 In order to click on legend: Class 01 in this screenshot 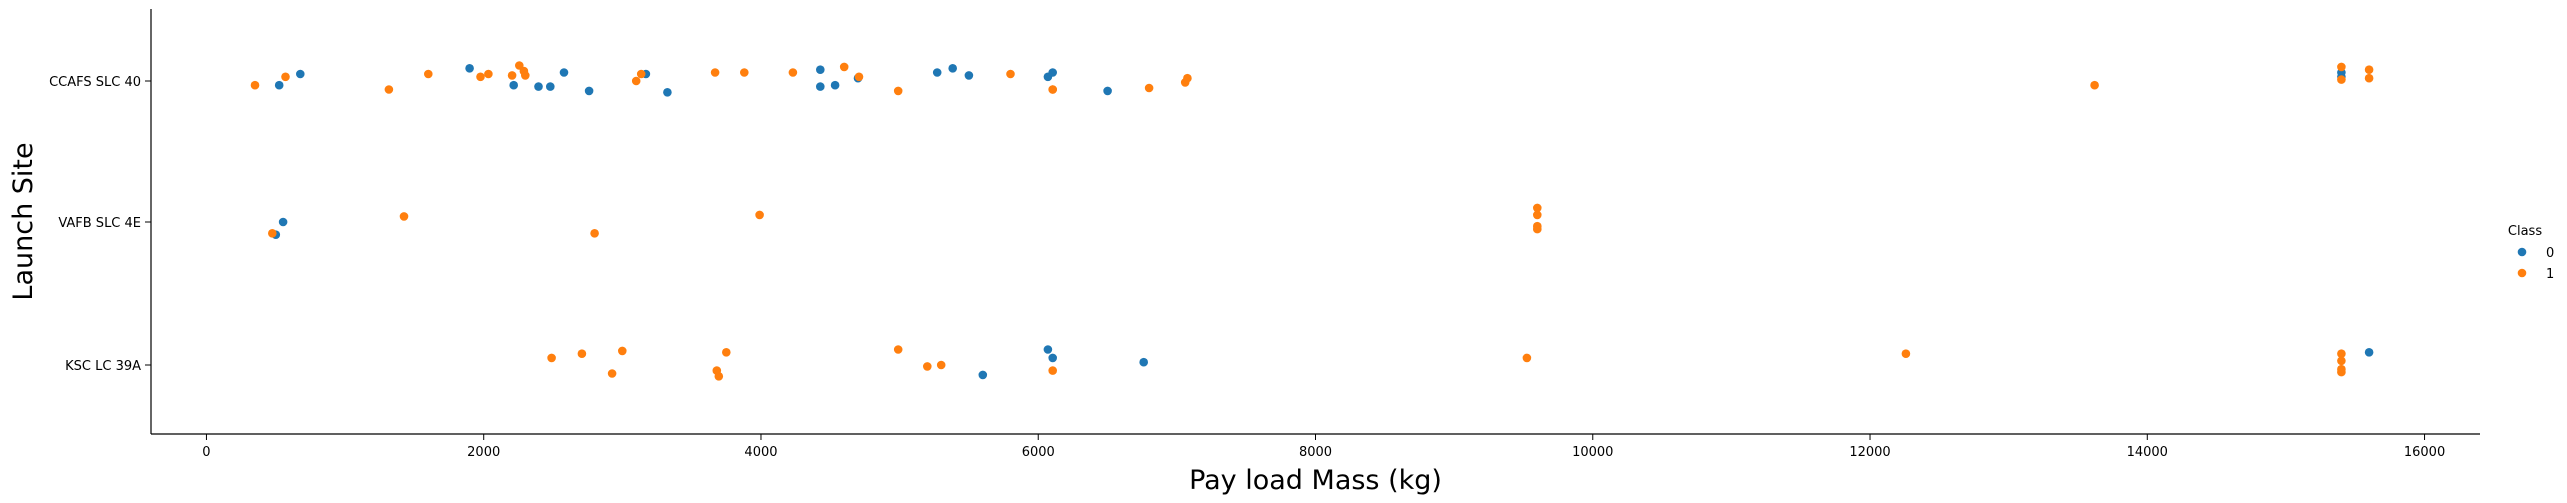, I will do `click(2531, 253)`.